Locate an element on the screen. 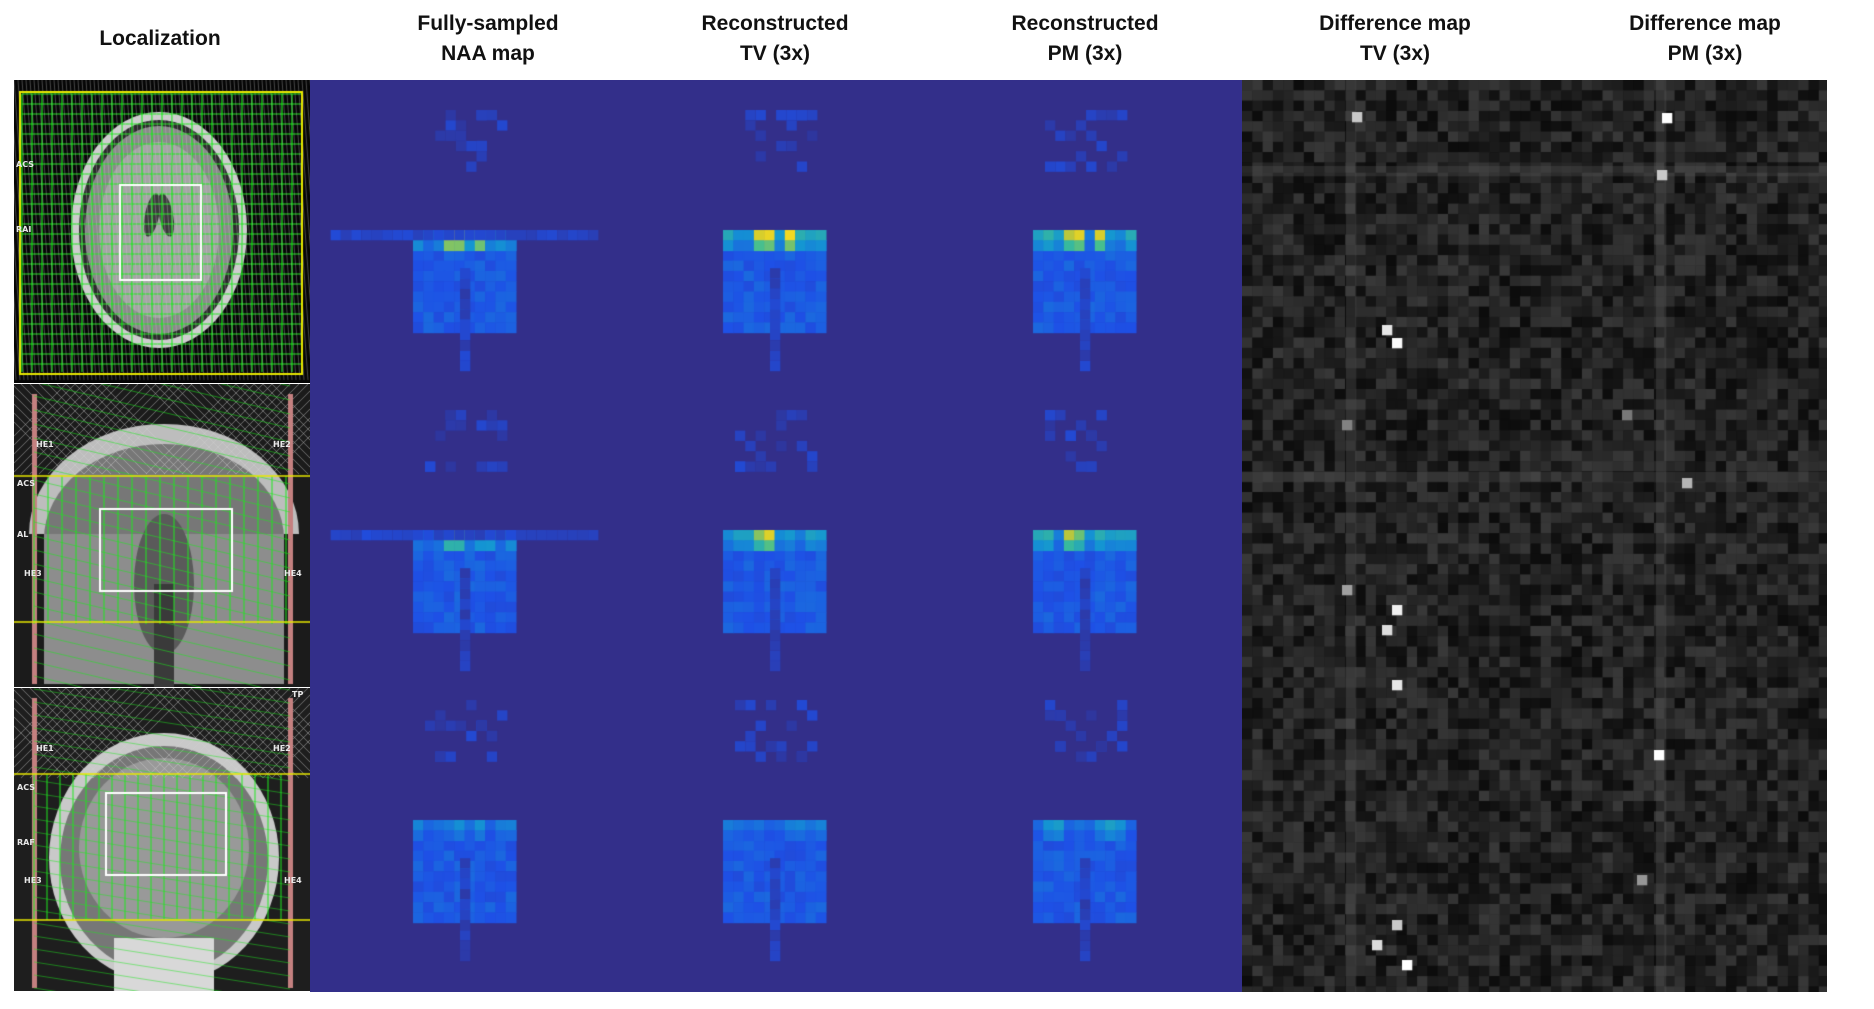 The image size is (1874, 1009). header-tv-line1: Reconstructed is located at coordinates (775, 23).